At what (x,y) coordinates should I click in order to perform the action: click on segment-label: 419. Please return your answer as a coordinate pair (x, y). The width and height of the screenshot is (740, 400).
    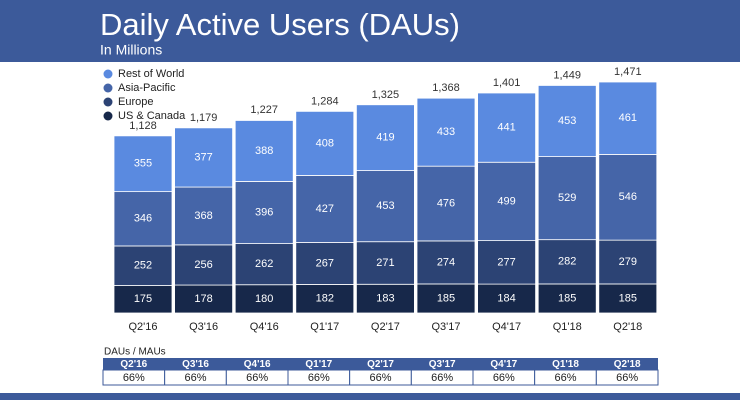
    Looking at the image, I should click on (385, 138).